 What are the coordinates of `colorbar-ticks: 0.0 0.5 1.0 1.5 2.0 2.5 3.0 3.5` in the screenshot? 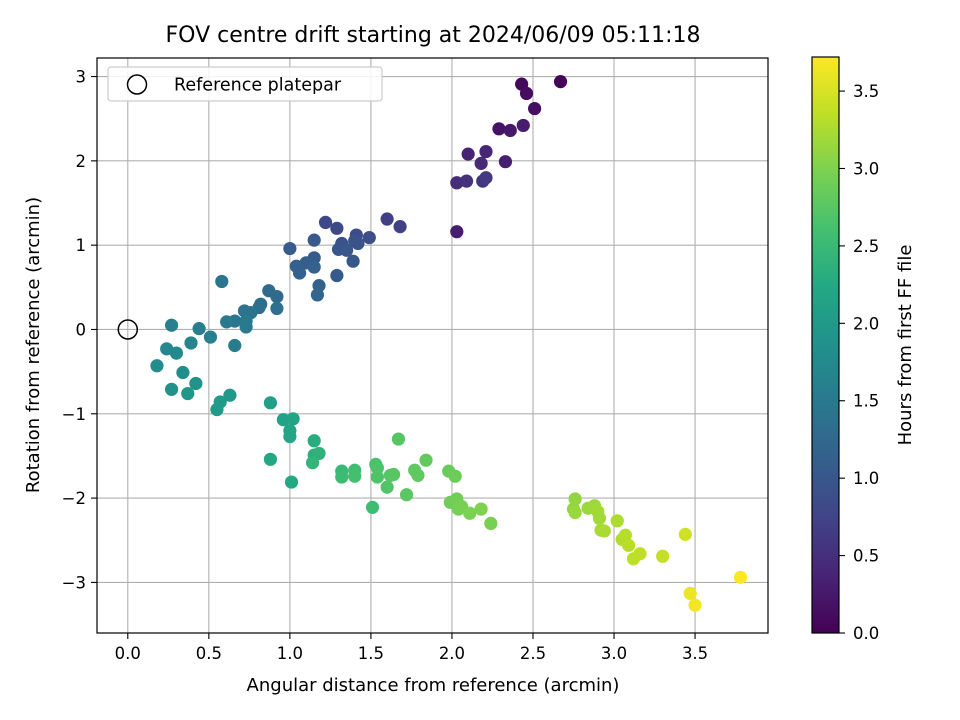 It's located at (859, 362).